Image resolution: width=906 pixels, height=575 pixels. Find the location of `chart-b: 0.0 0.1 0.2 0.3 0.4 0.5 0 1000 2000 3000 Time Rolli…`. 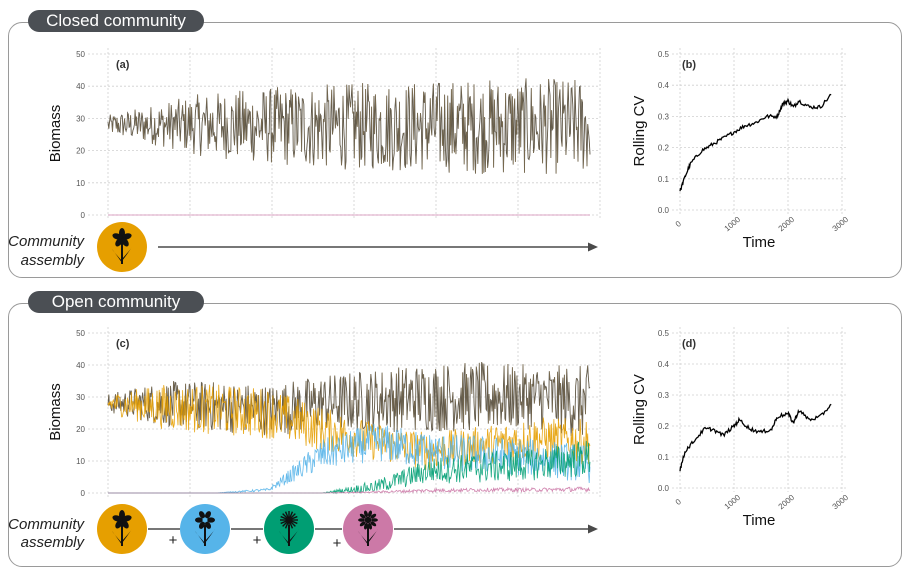

chart-b: 0.0 0.1 0.2 0.3 0.4 0.5 0 1000 2000 3000 Time Rolli… is located at coordinates (741, 149).